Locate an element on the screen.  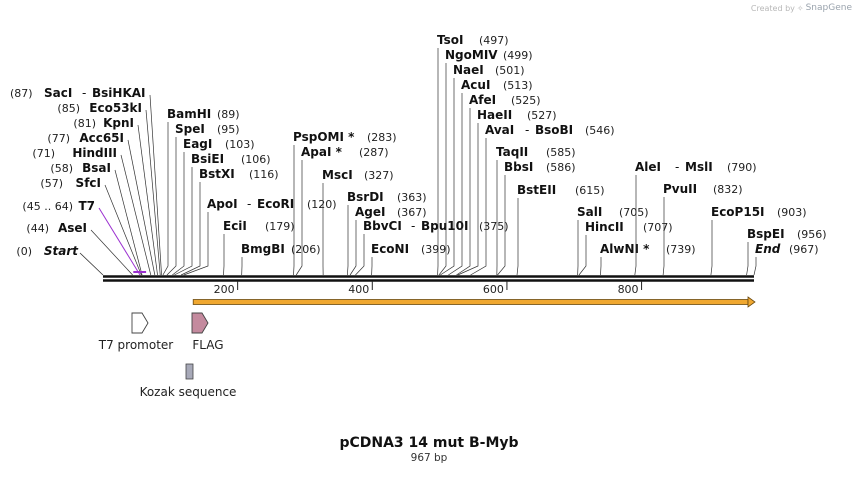
site-position-label: (546) is located at coordinates (600, 130).